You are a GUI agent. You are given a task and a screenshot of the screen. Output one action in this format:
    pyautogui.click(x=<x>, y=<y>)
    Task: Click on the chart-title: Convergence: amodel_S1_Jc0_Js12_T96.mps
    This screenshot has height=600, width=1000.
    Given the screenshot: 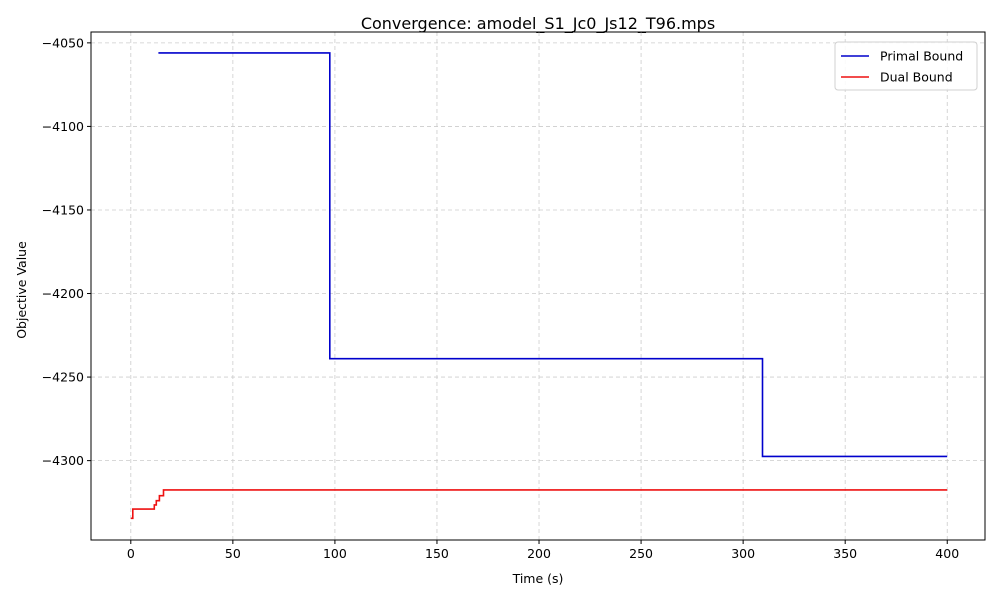 What is the action you would take?
    pyautogui.click(x=538, y=24)
    